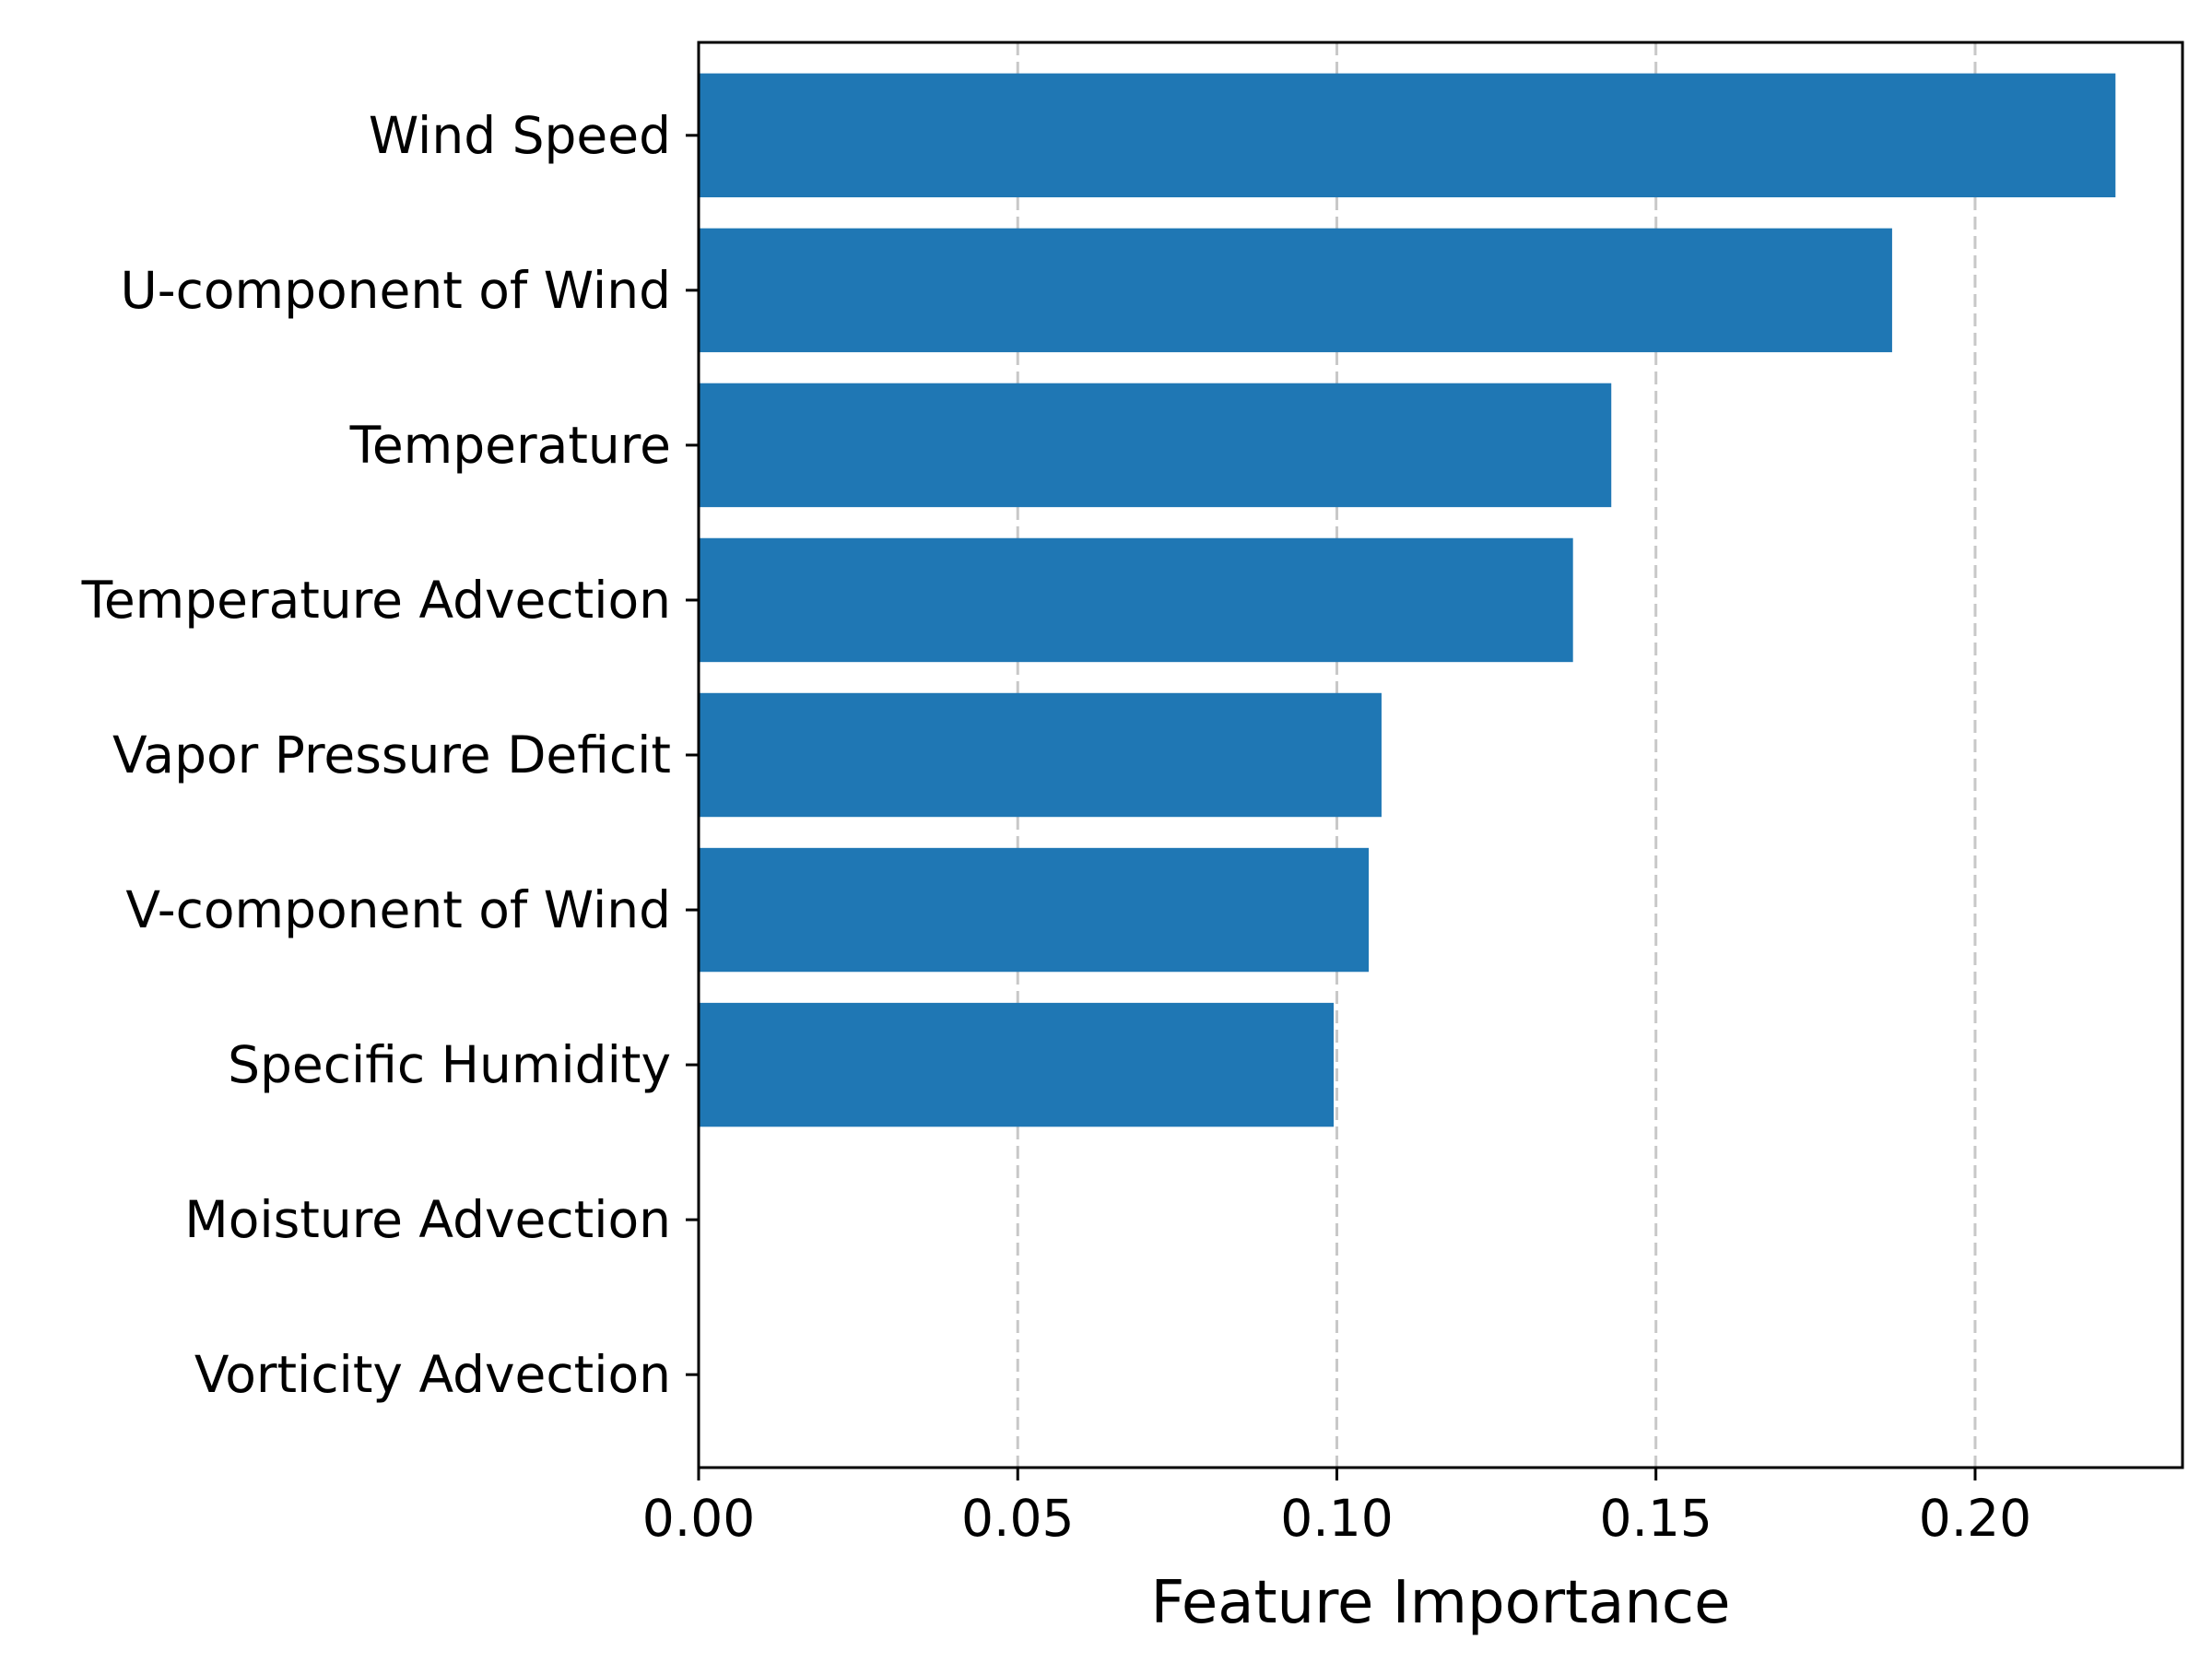  Describe the element at coordinates (376, 600) in the screenshot. I see `y-tick-label: Temperature Advection` at that location.